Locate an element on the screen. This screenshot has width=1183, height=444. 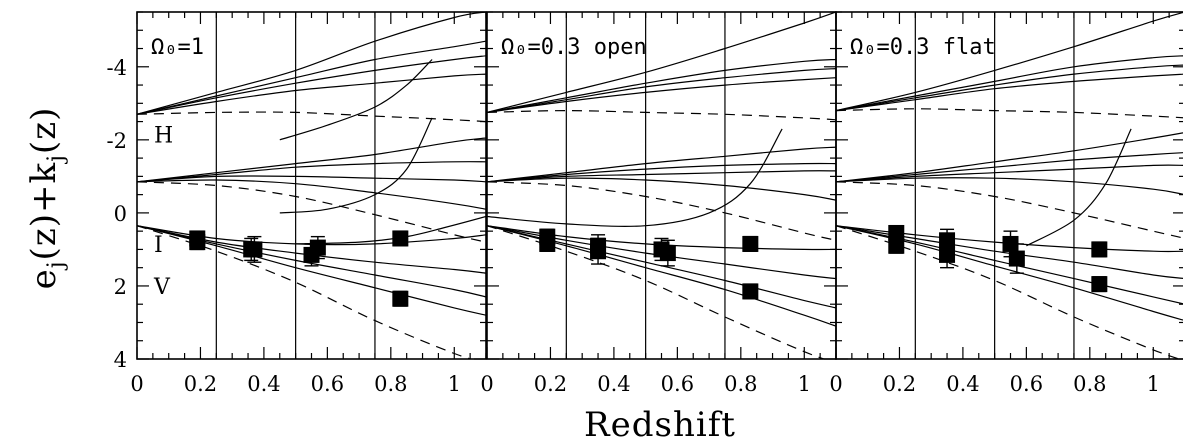
band-label-h: H is located at coordinates (163, 135).